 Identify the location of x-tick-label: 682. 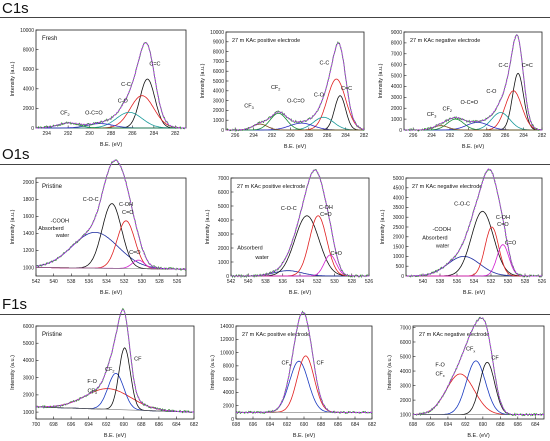
(372, 425).